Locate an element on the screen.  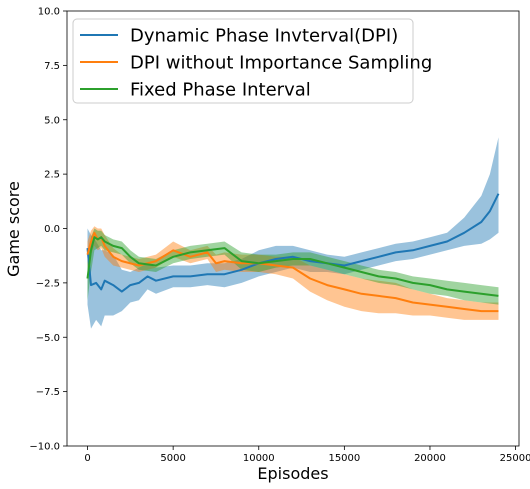
x-tick-label: 5000 is located at coordinates (172, 458).